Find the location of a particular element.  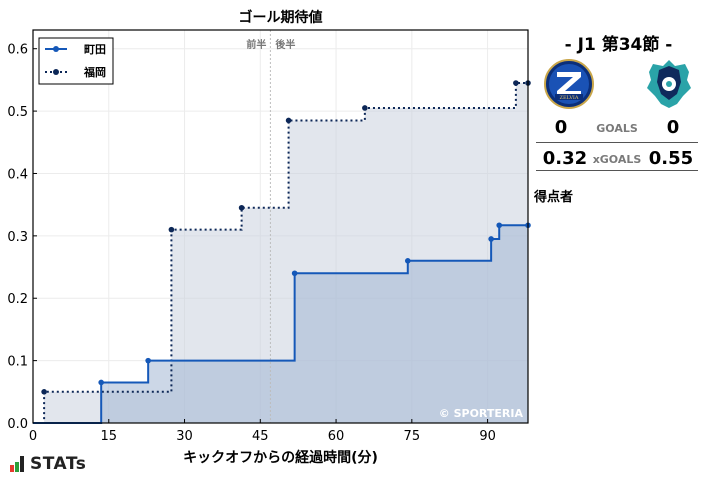

x-axis-label: キックオフからの経過時間(分) is located at coordinates (280, 457).